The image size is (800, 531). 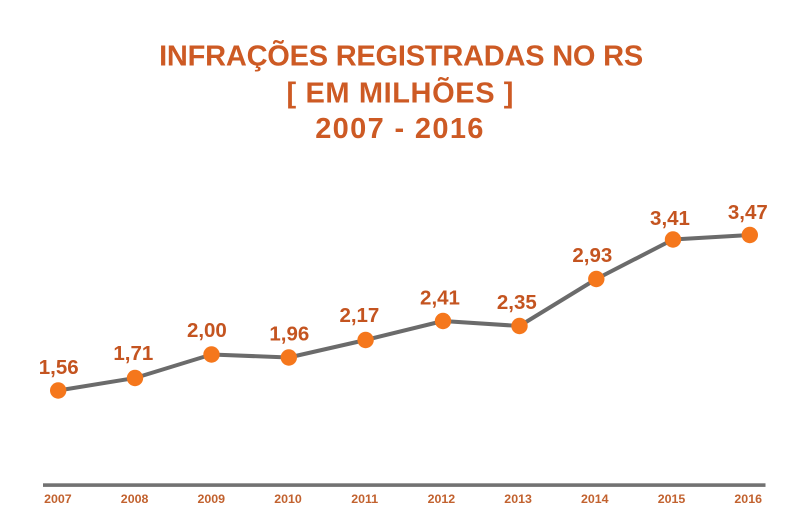 I want to click on svg-text: 2007 - 2016, so click(x=400, y=129).